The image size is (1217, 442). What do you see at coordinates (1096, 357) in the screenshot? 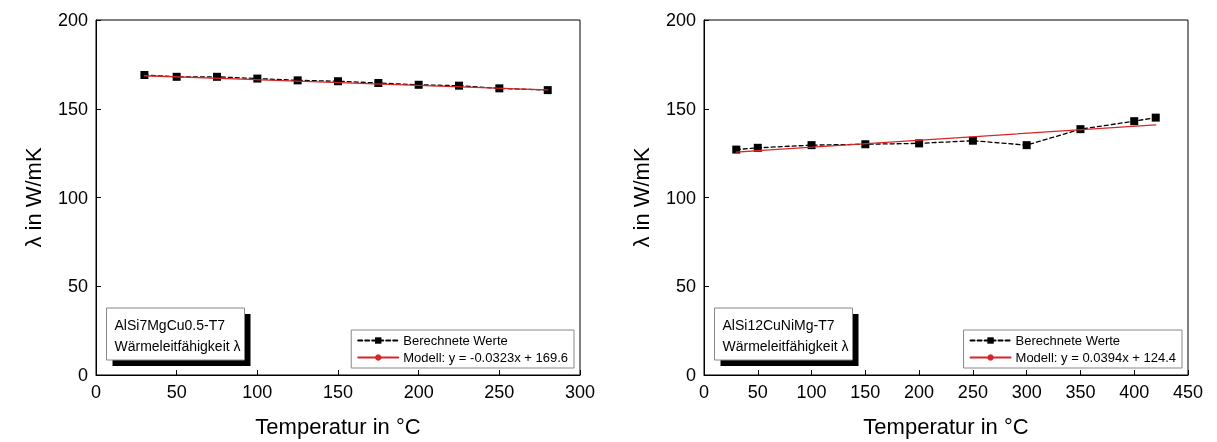
I see `legend-label: Modell: y = 0.0394x + 124.4` at bounding box center [1096, 357].